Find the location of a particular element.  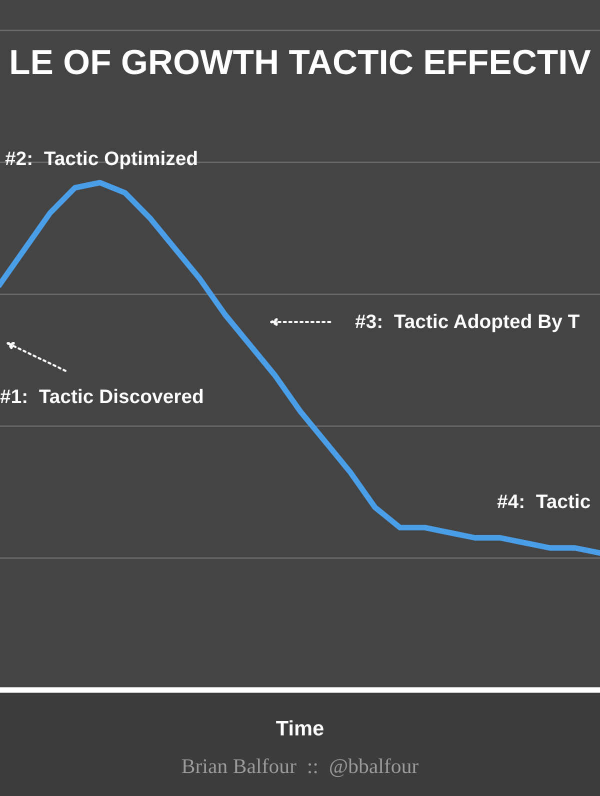

annotation: #3: Tactic Adopted By T is located at coordinates (467, 323).